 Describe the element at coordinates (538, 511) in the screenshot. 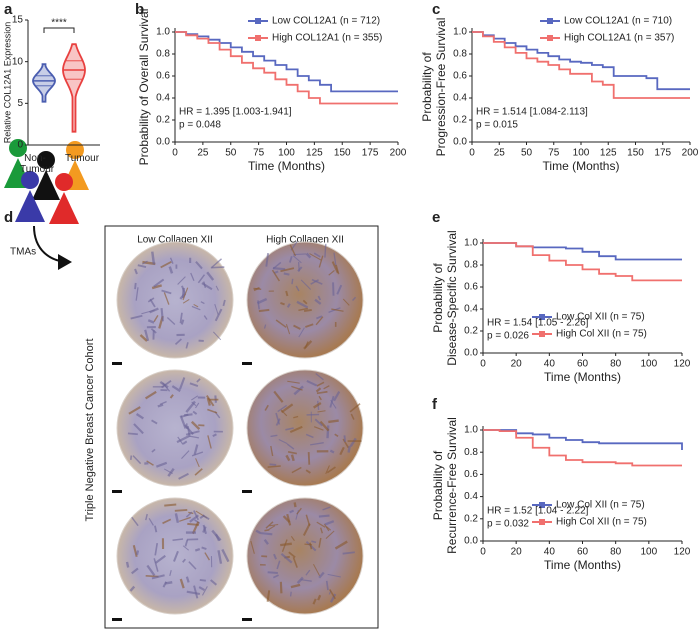

I see `stat-annotation: HR = 1.52 [1.04 - 2.22]` at that location.